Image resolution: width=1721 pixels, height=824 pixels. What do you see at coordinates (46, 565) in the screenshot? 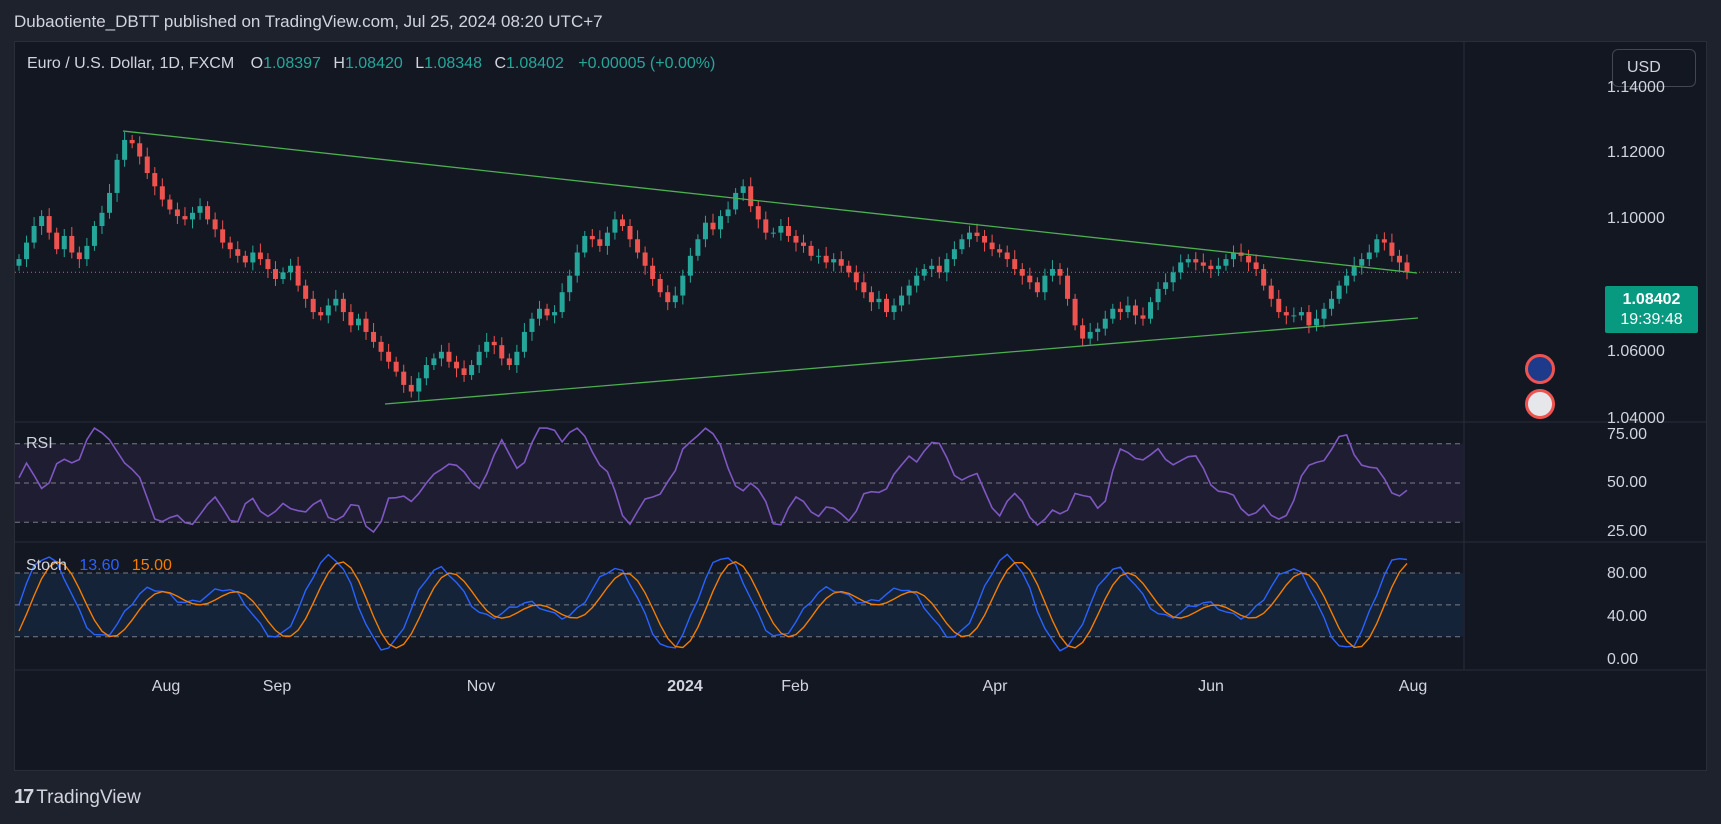
I see `stoch-label: Stoch` at bounding box center [46, 565].